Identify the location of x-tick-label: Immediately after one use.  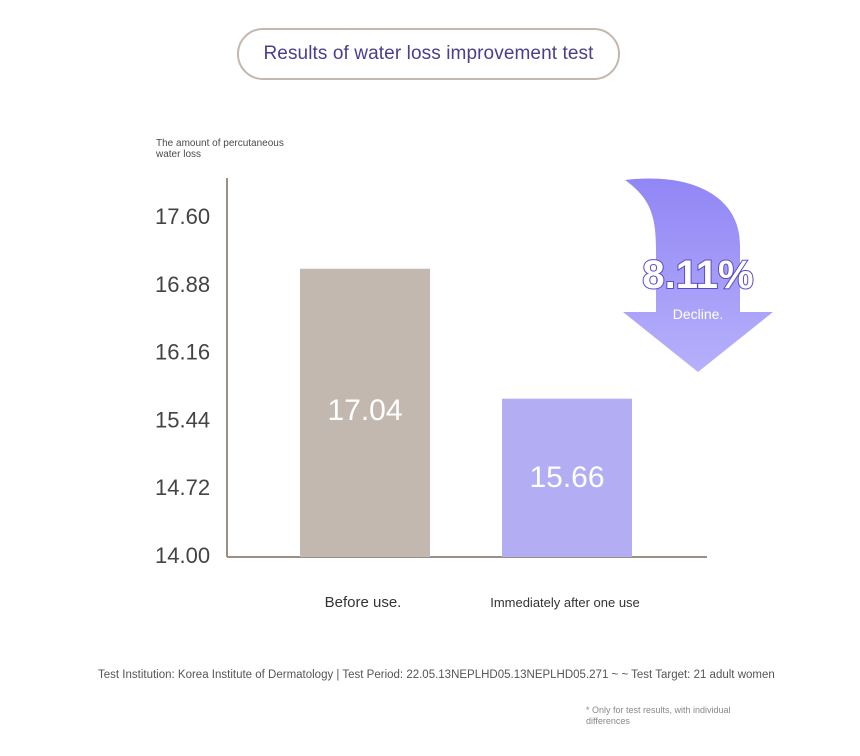
(565, 602).